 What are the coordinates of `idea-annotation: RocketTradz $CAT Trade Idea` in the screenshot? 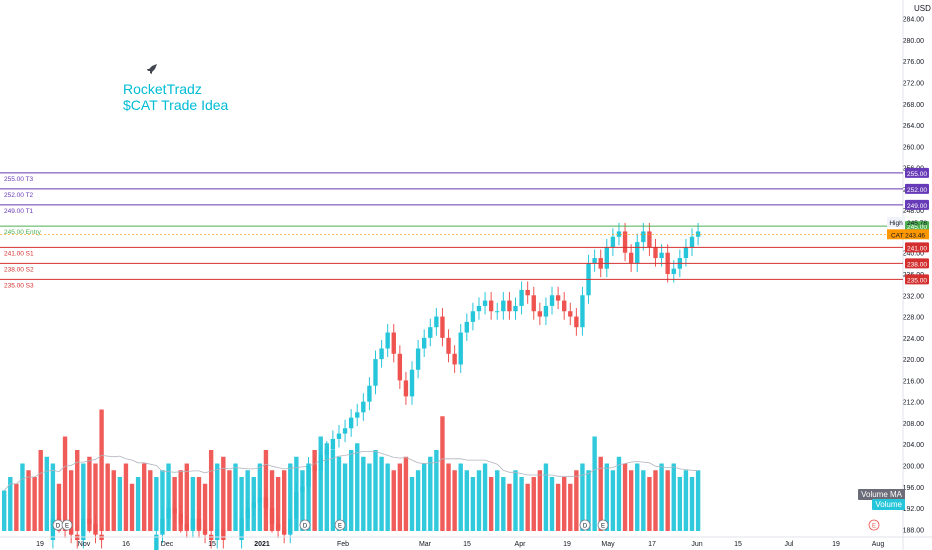 It's located at (175, 97).